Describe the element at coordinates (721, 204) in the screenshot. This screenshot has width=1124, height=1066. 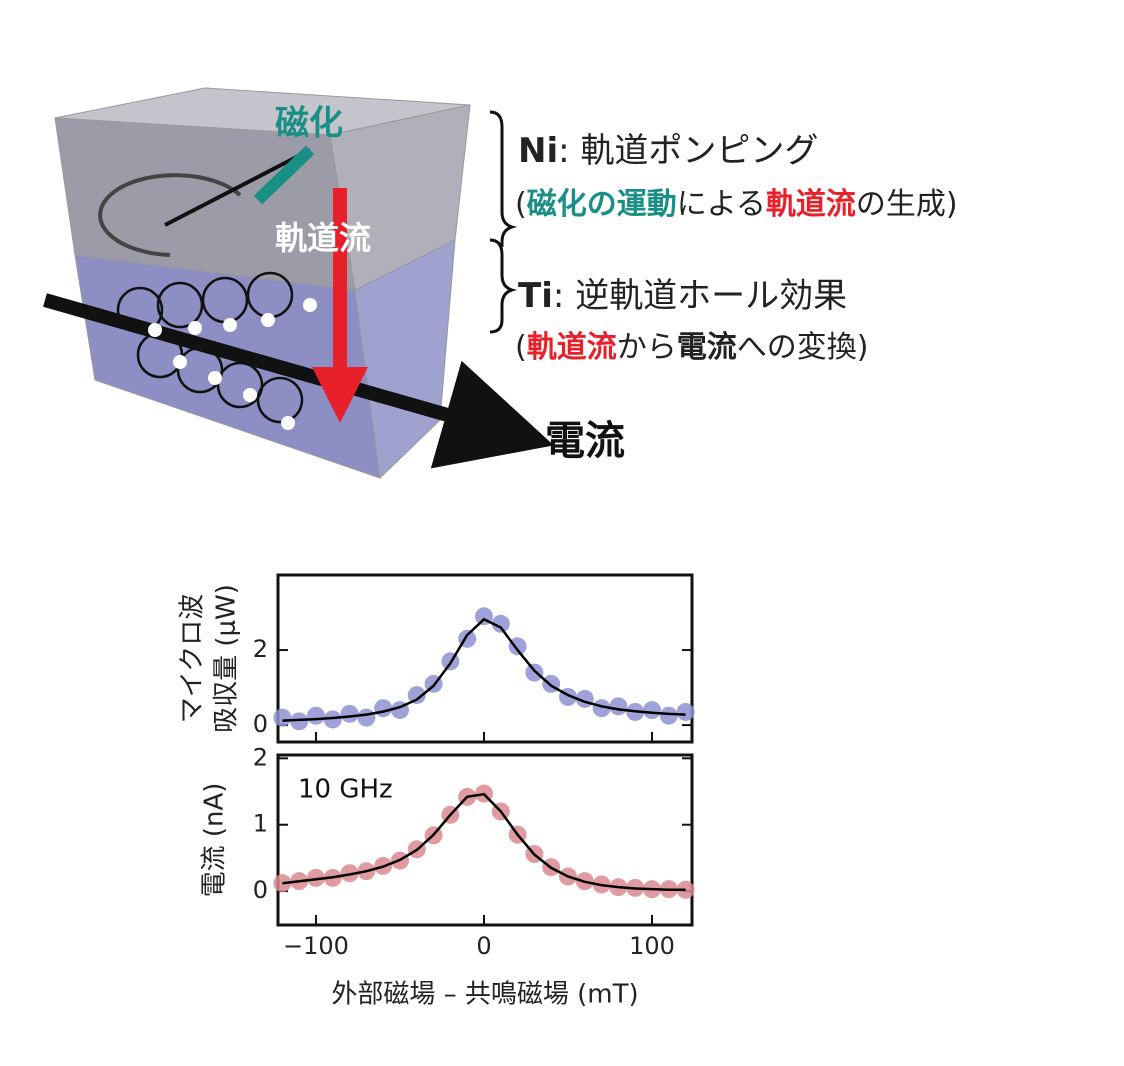
I see `seg: による` at that location.